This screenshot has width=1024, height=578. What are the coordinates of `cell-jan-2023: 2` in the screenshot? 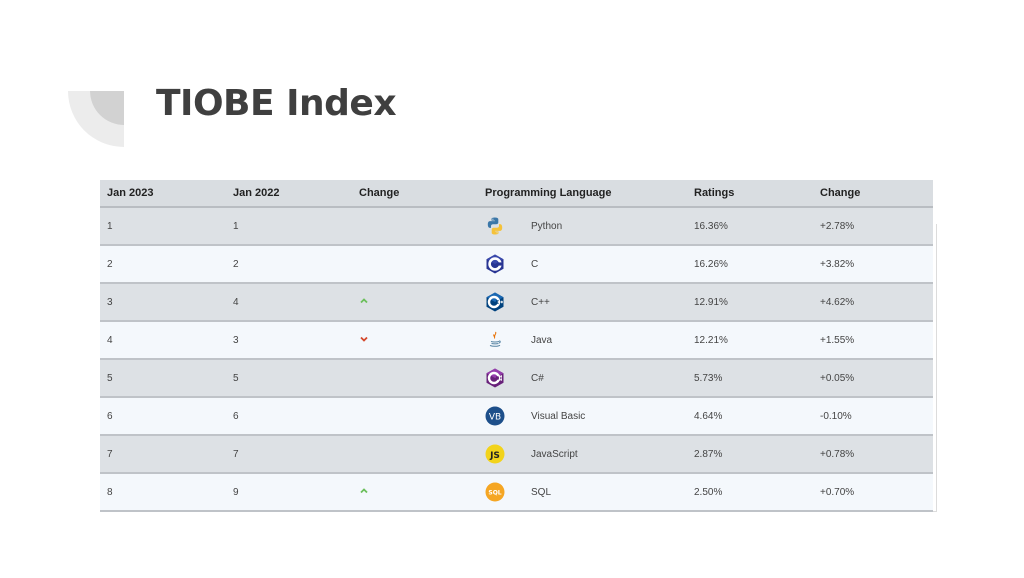 It's located at (163, 264).